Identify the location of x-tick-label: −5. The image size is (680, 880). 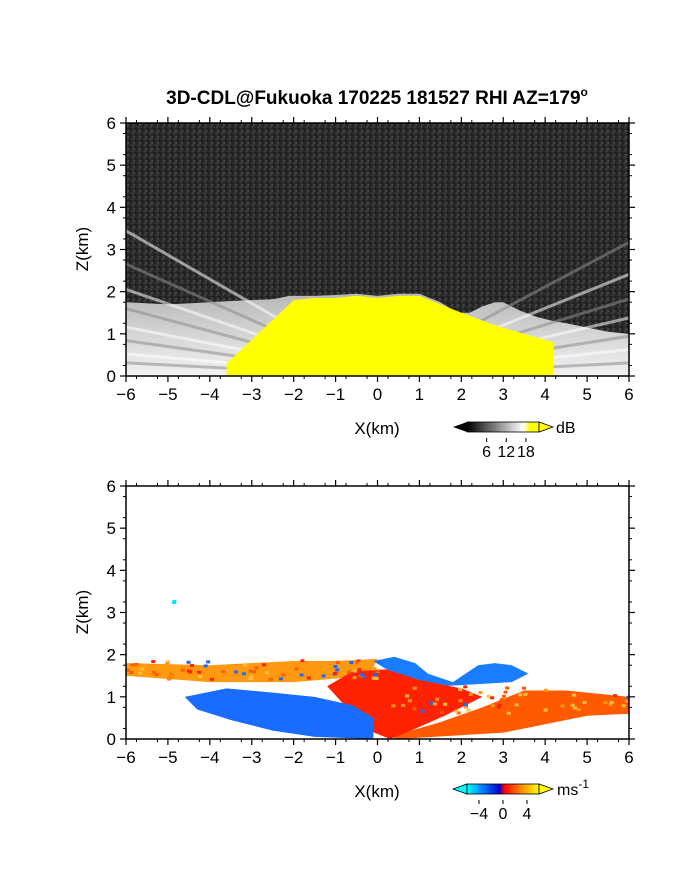
(167, 757).